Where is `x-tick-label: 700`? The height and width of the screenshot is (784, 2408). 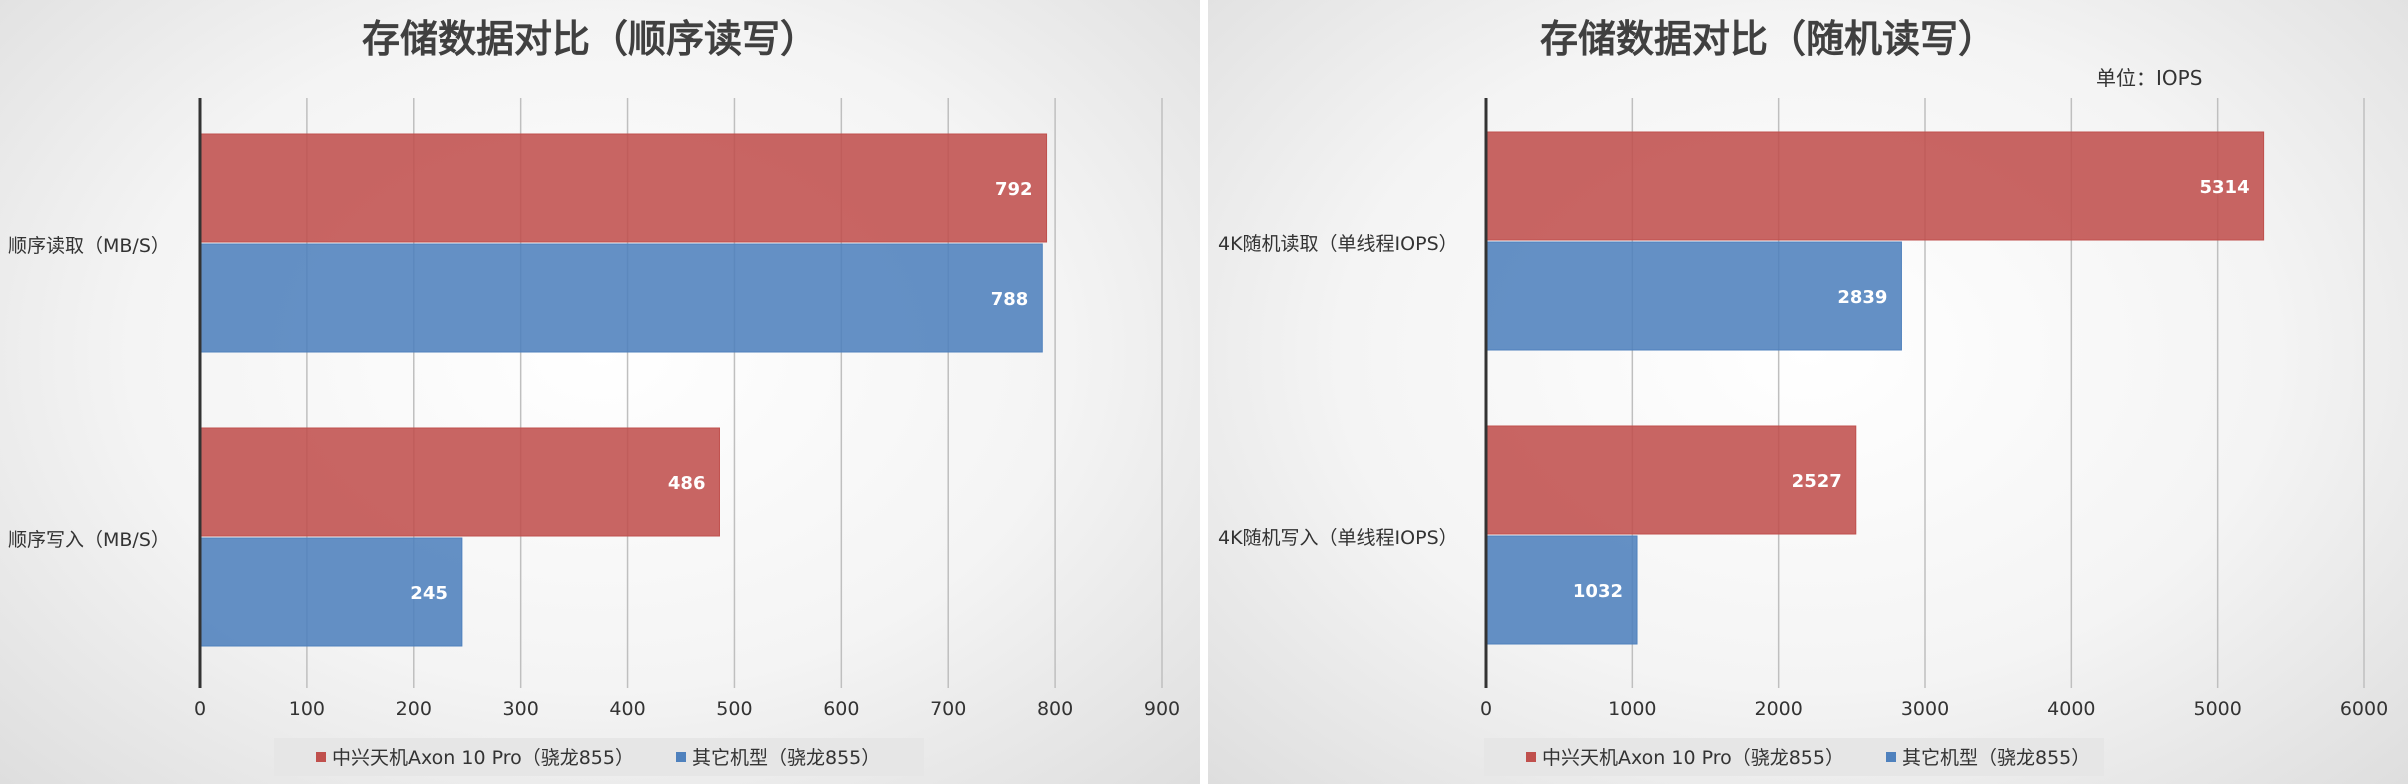 x-tick-label: 700 is located at coordinates (948, 709).